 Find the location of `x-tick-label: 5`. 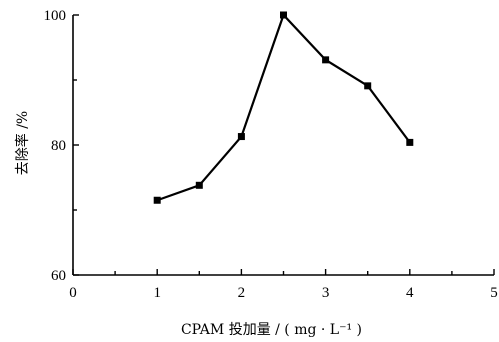

x-tick-label: 5 is located at coordinates (494, 293).